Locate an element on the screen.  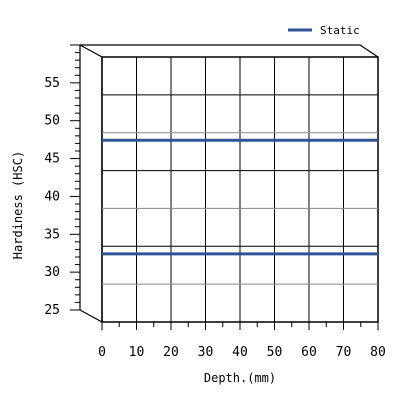
y-tick-label: 50 is located at coordinates (52, 121).